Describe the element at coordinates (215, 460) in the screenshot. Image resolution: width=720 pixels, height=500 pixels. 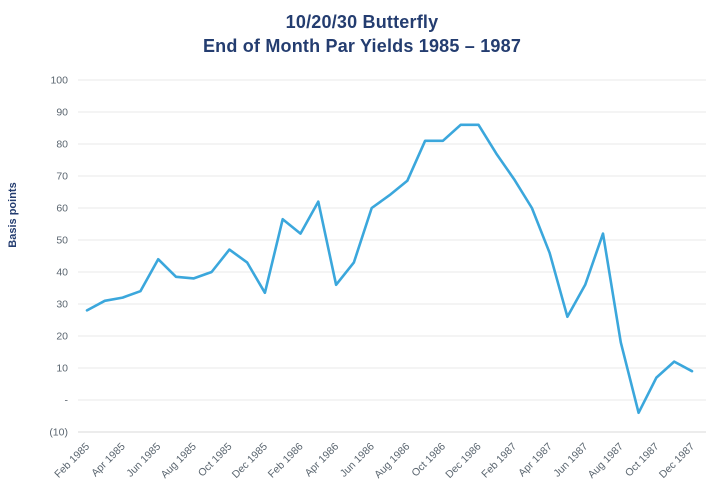
I see `x-axis-tick-label: Oct 1985` at that location.